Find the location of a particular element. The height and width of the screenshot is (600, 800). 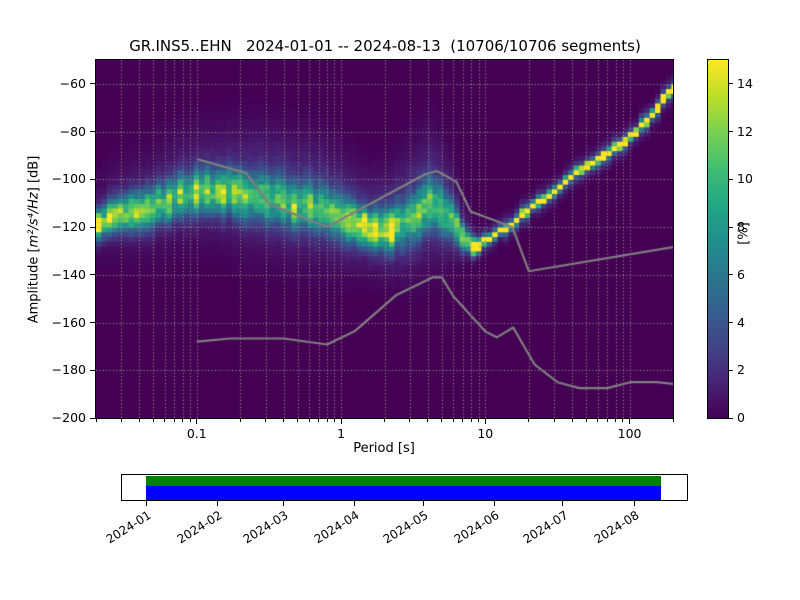

coverage-data-availability-strip is located at coordinates (404, 493).